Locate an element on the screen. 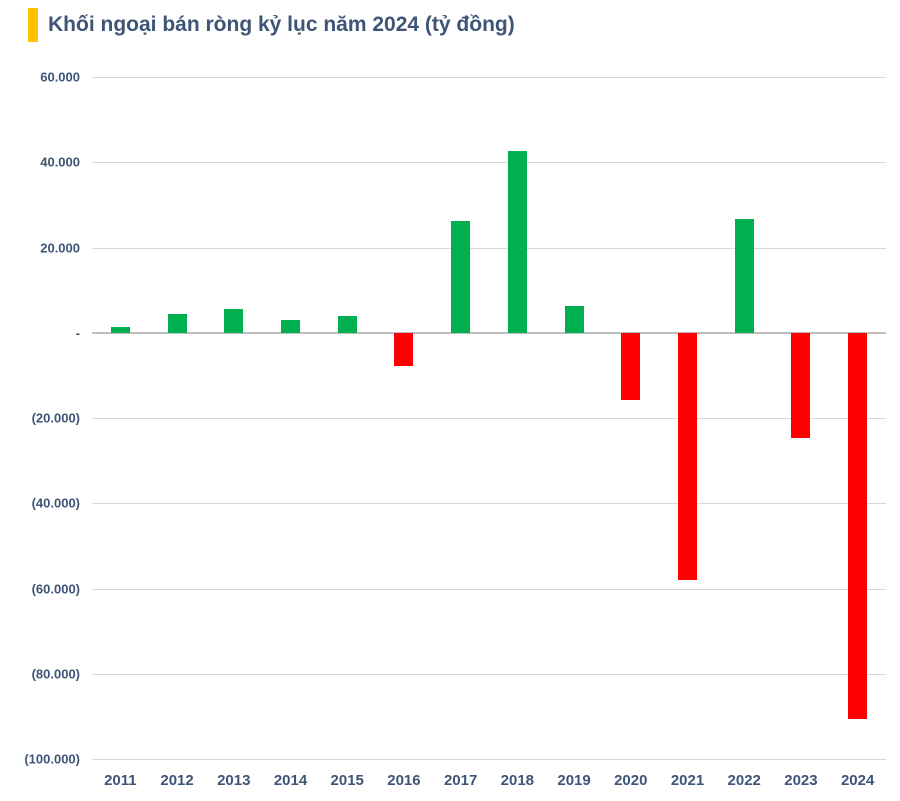 The image size is (900, 801). x-axis-tick-label: 2011 is located at coordinates (120, 780).